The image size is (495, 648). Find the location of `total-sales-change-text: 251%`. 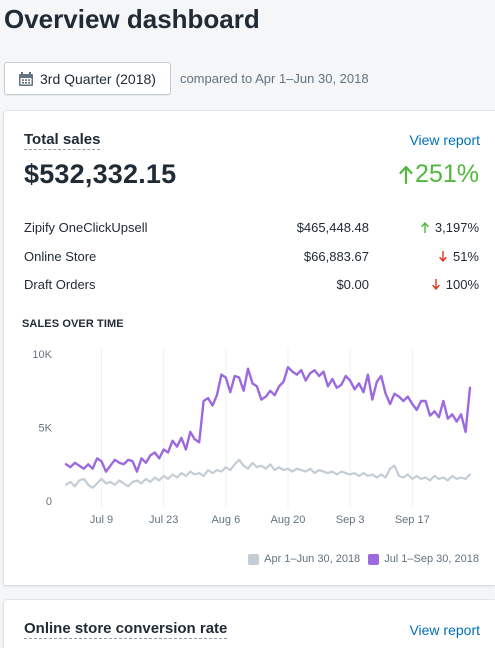

total-sales-change-text: 251% is located at coordinates (447, 174).